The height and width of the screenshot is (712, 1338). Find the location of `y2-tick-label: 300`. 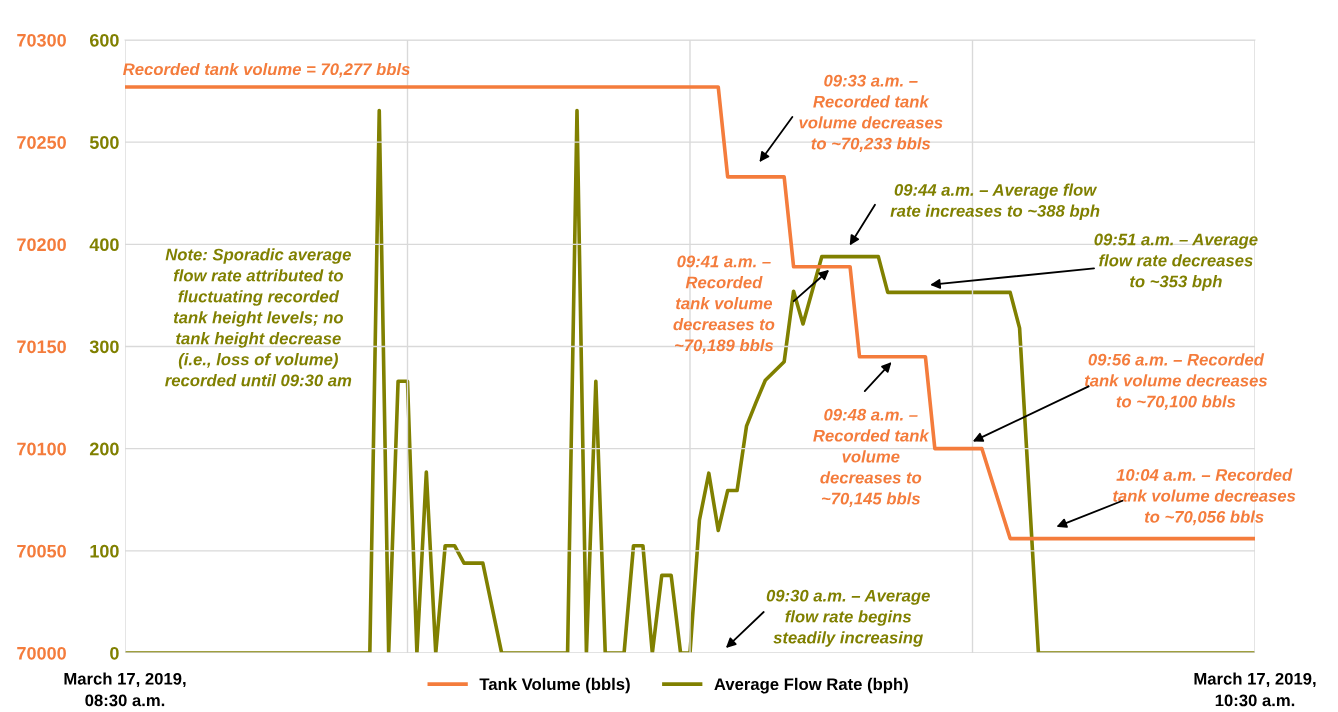

y2-tick-label: 300 is located at coordinates (104, 347).